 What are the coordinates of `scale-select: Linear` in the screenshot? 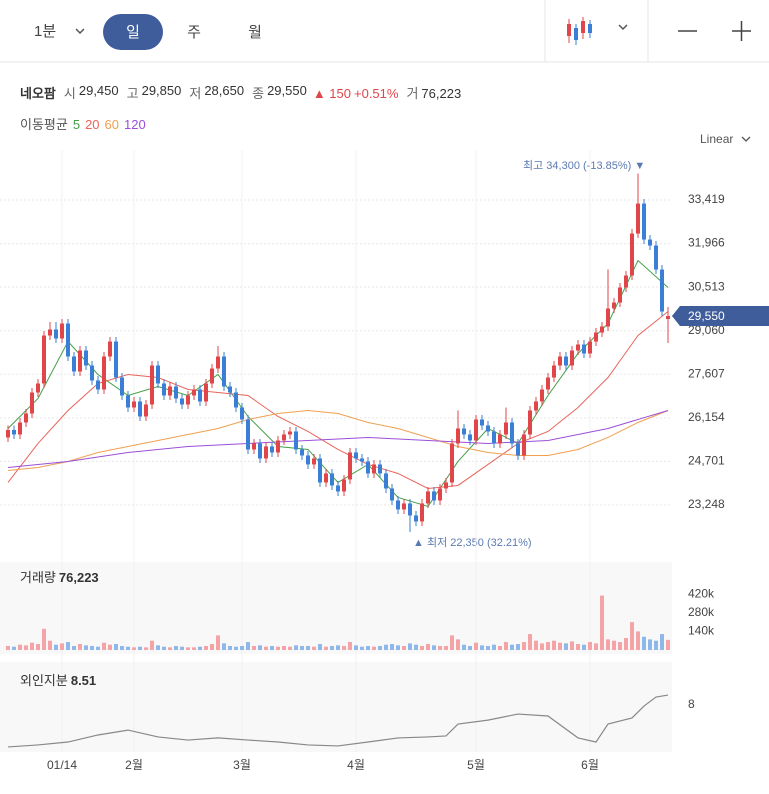 It's located at (716, 139).